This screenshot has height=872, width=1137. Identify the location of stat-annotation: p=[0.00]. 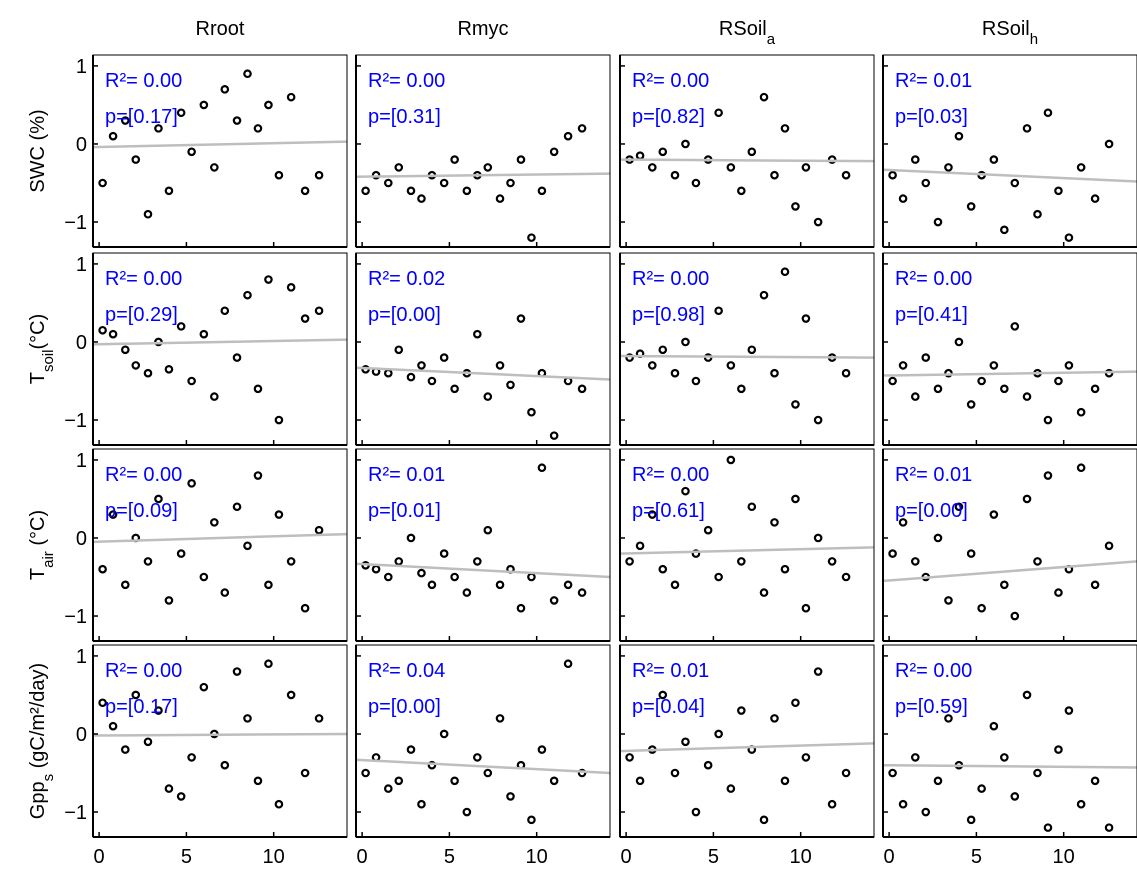
(404, 315).